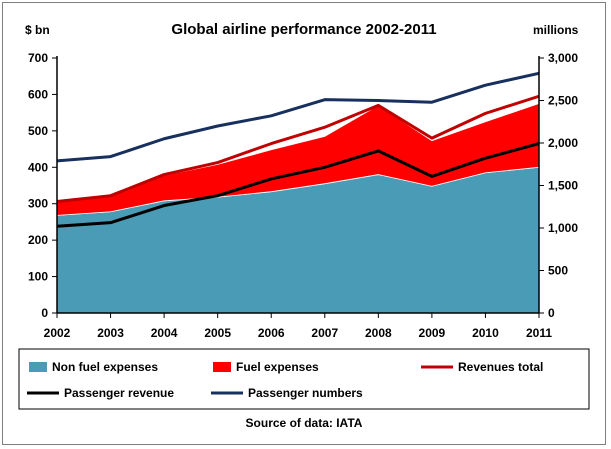 This screenshot has width=611, height=449. I want to click on x-tick-label: 2004, so click(164, 333).